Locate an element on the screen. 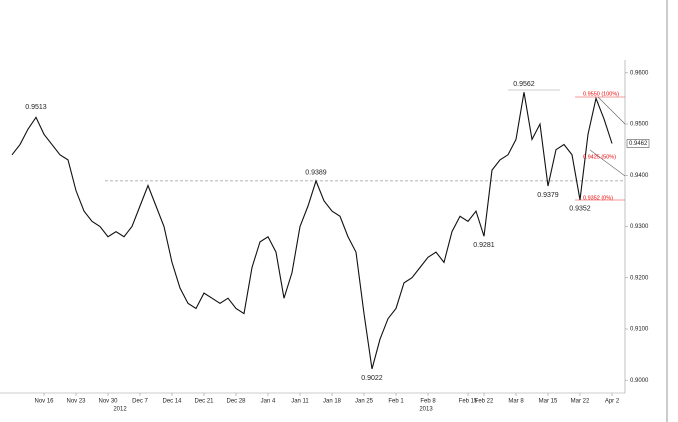  x-tick-label: Dec 7 is located at coordinates (140, 402).